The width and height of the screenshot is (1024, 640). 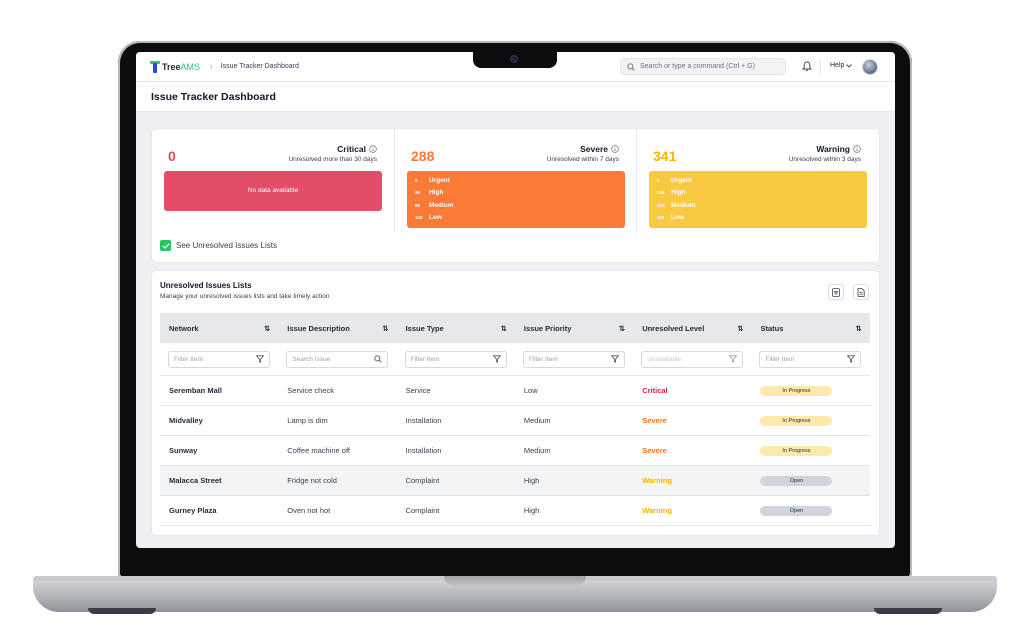 What do you see at coordinates (655, 390) in the screenshot?
I see `level-cell: Critical` at bounding box center [655, 390].